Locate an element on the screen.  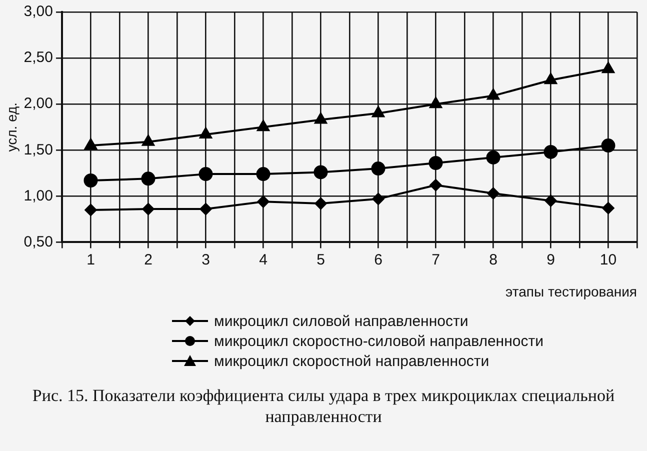
x-tick-label: 5 is located at coordinates (320, 259).